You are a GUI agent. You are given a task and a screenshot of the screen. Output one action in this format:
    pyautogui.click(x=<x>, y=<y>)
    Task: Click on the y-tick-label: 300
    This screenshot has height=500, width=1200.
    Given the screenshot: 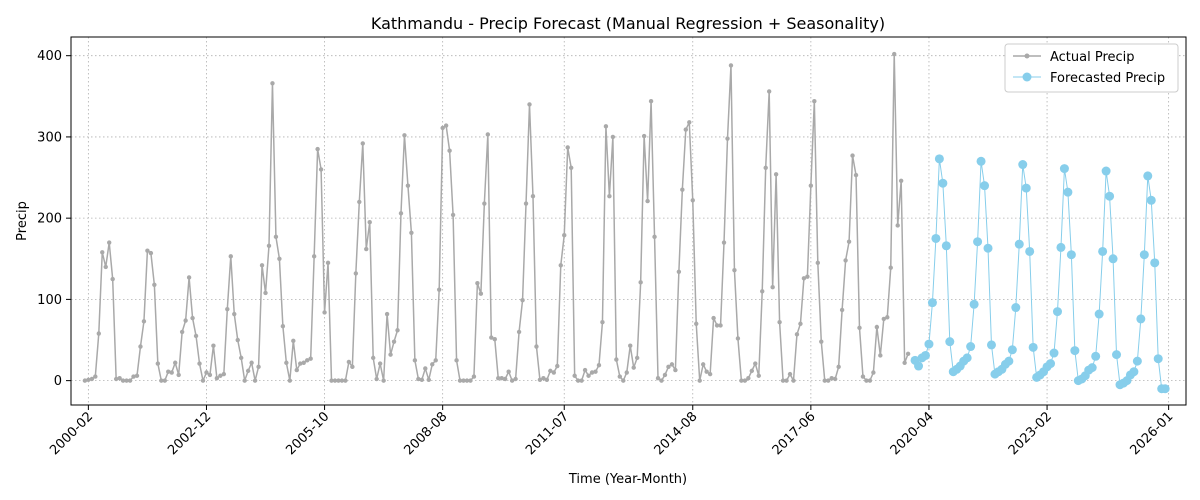 What is the action you would take?
    pyautogui.click(x=49, y=137)
    